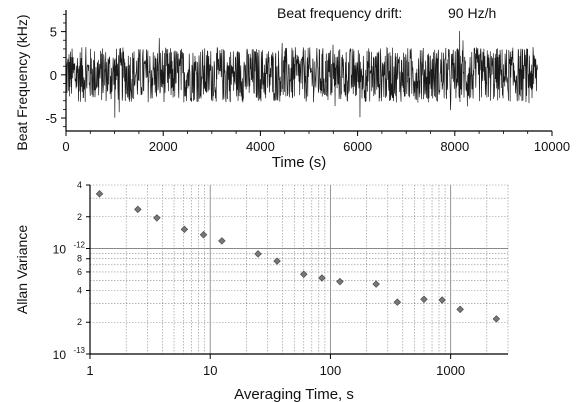 The width and height of the screenshot is (579, 402). Describe the element at coordinates (450, 370) in the screenshot. I see `bottom-x-tick-label: 1000` at that location.